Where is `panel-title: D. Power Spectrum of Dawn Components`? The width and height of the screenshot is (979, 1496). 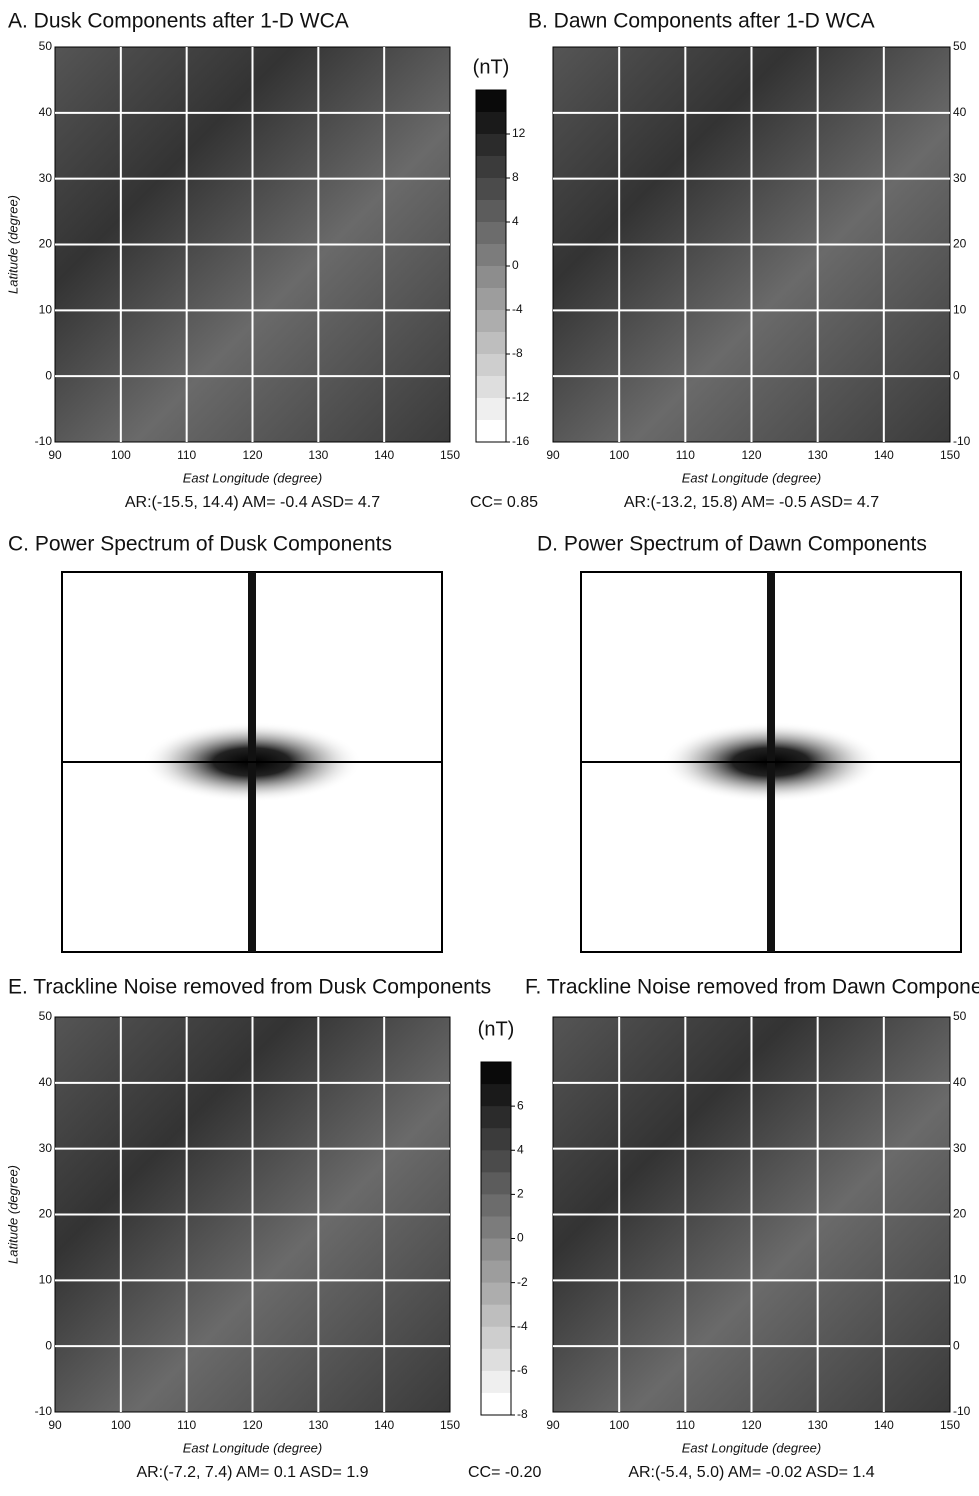
panel-title: D. Power Spectrum of Dawn Components is located at coordinates (732, 544).